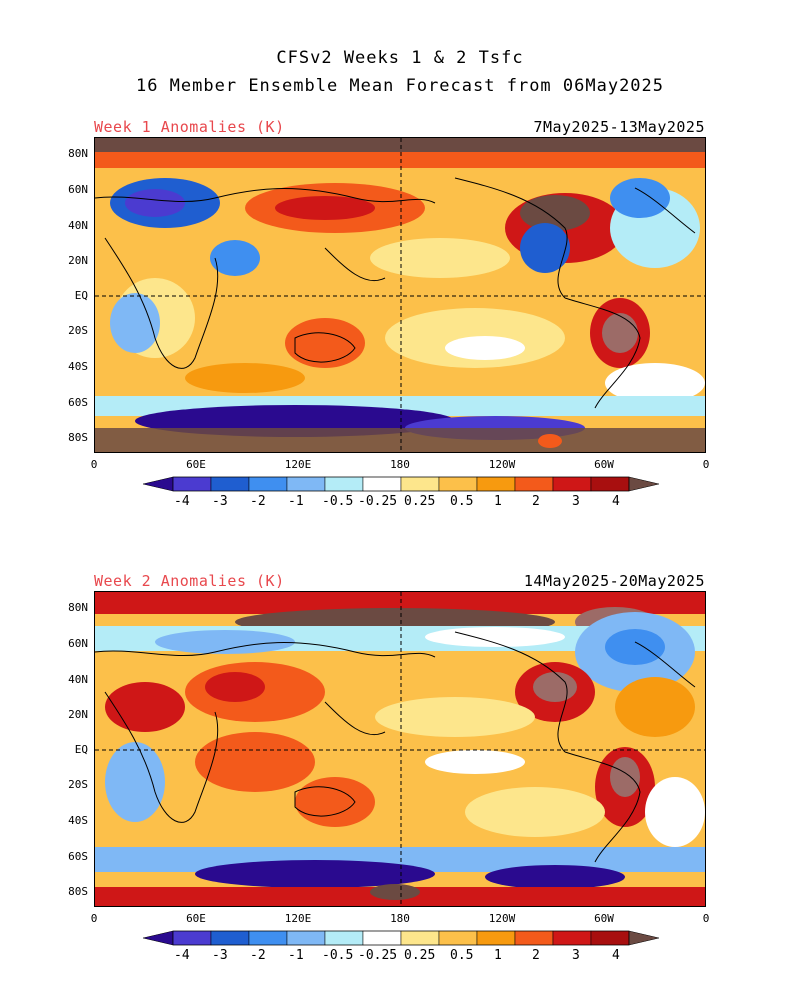  Describe the element at coordinates (189, 127) in the screenshot. I see `week1-panel-label: Week 1 Anomalies (K)` at that location.